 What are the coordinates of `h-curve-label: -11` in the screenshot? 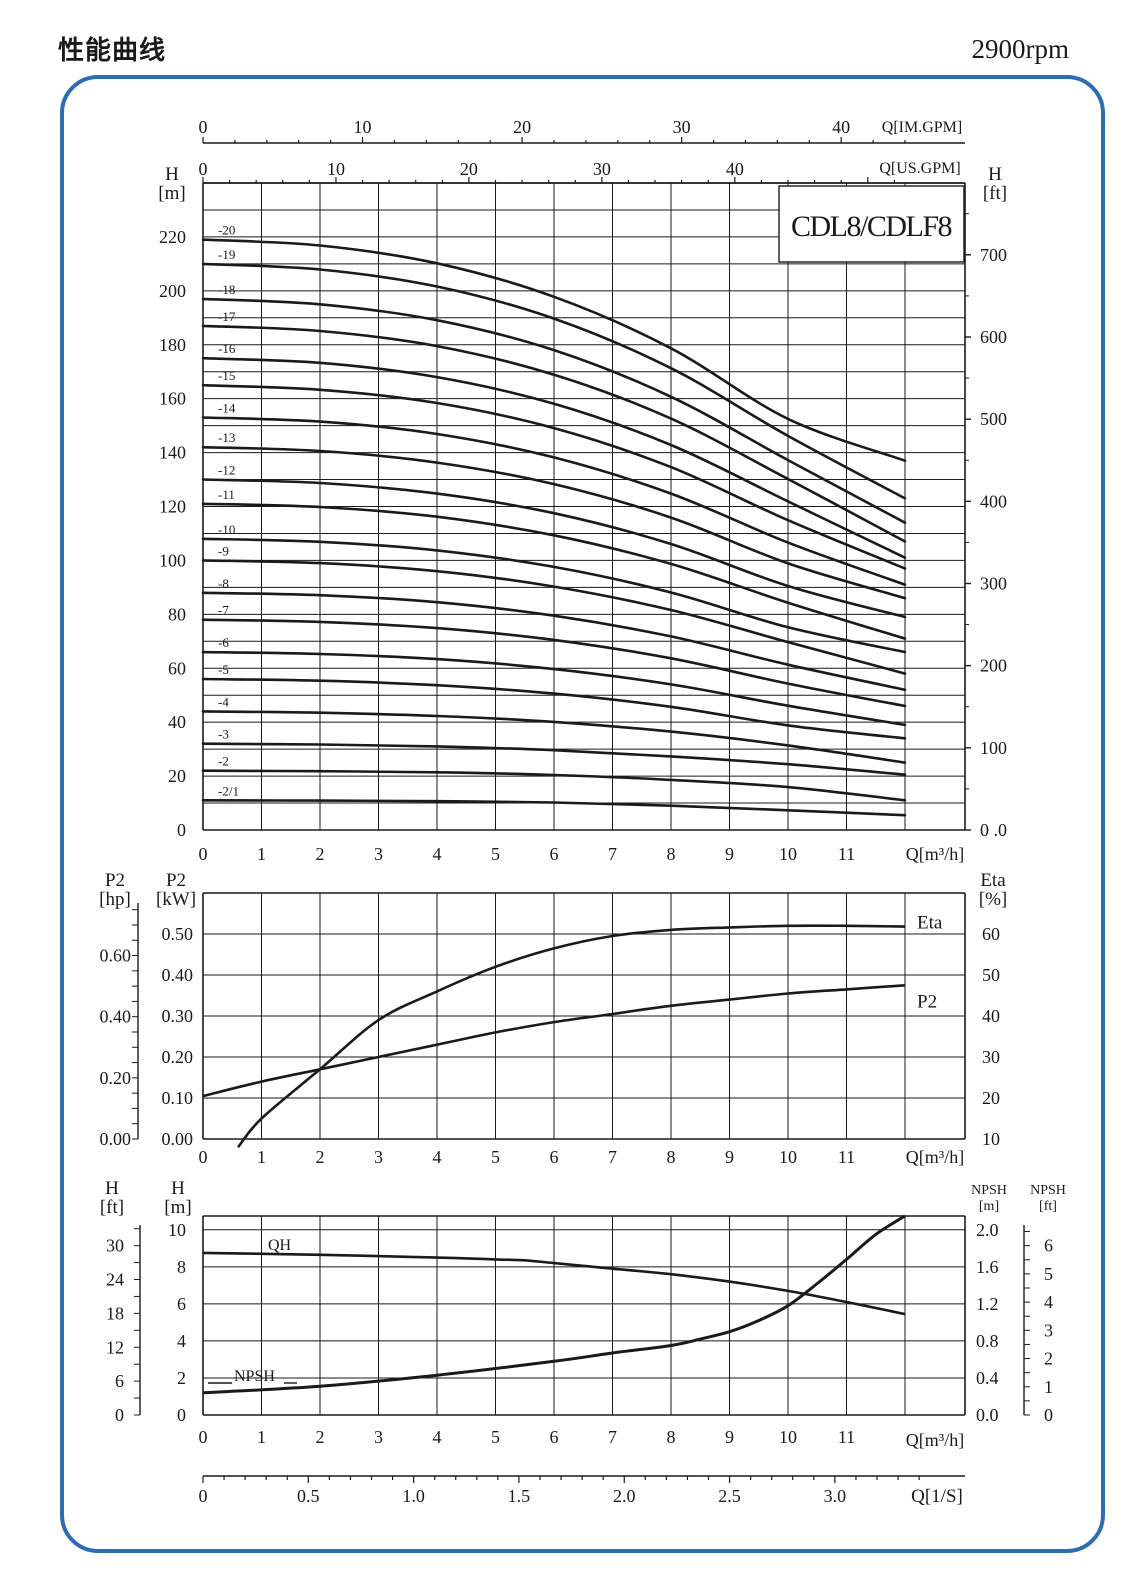 It's located at (226, 494).